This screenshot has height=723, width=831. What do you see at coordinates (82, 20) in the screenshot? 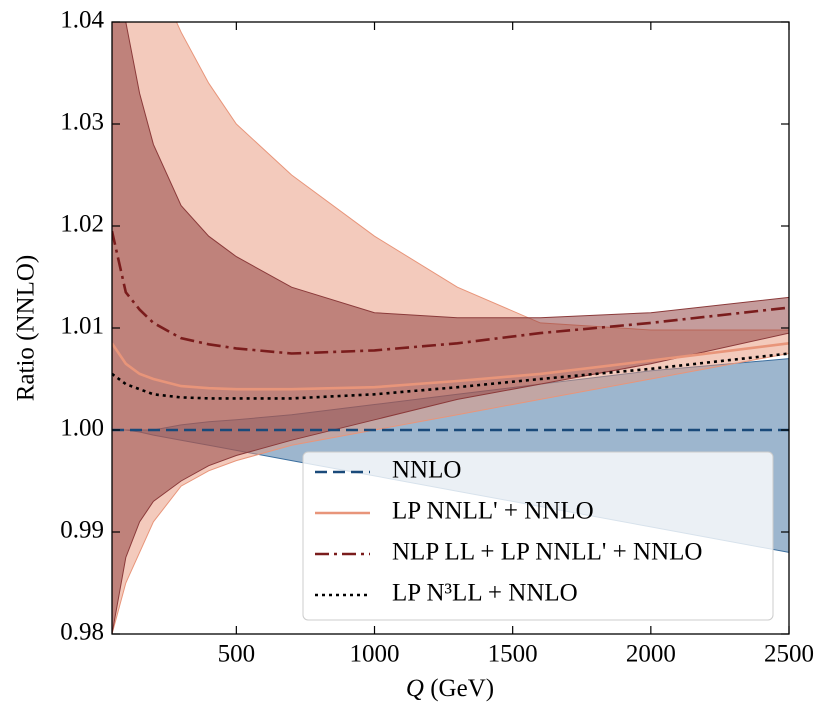
I see `y-tick-label: 1.04` at bounding box center [82, 20].